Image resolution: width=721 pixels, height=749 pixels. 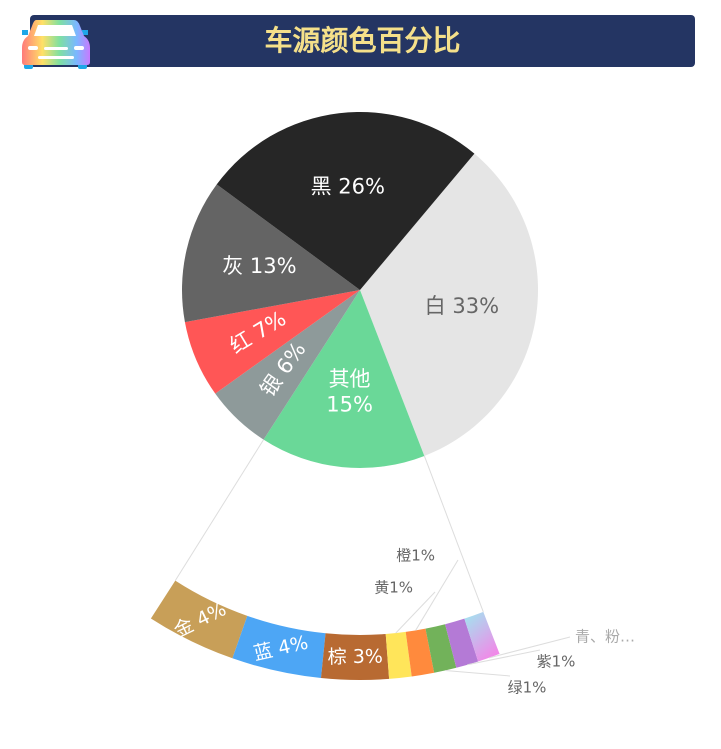 I want to click on pie-slice-黑, so click(x=345, y=200).